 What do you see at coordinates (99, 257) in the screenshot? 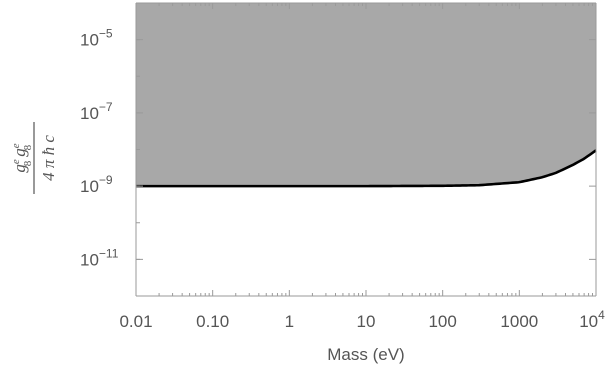
I see `y-tick-label: 10⁻¹¹` at bounding box center [99, 257].